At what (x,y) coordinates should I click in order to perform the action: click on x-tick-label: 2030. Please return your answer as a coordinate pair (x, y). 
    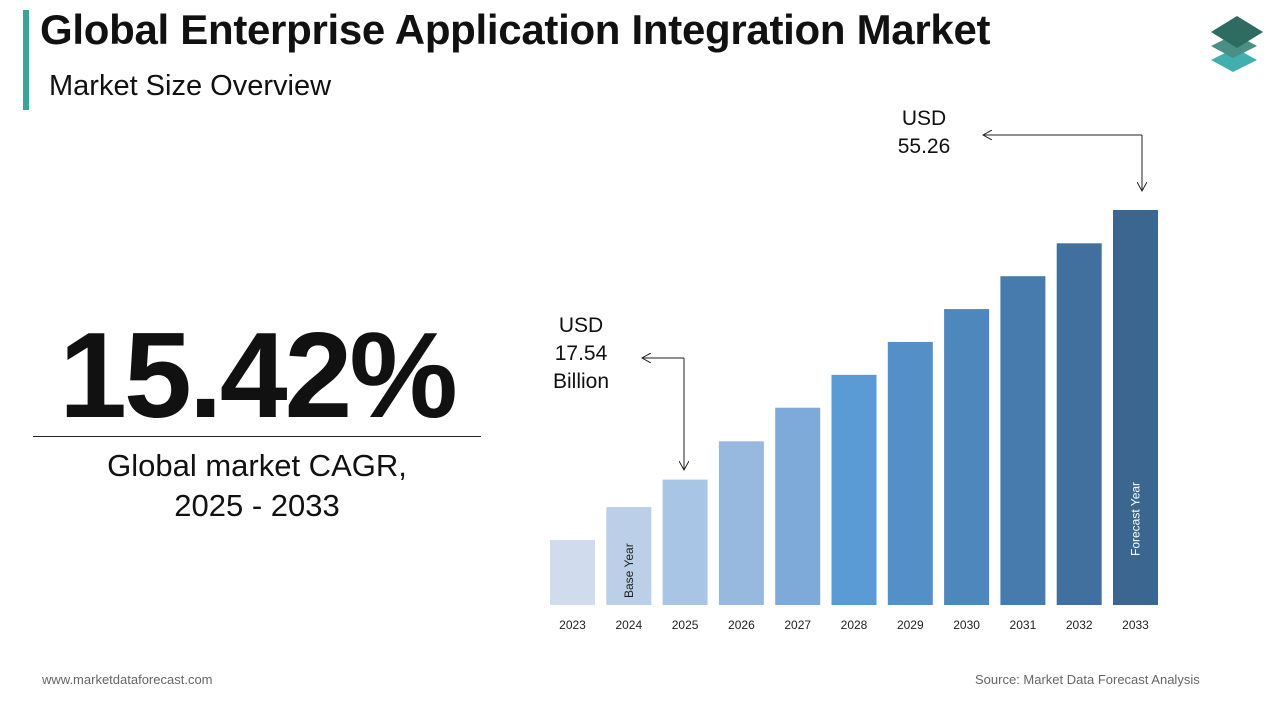
    Looking at the image, I should click on (966, 625).